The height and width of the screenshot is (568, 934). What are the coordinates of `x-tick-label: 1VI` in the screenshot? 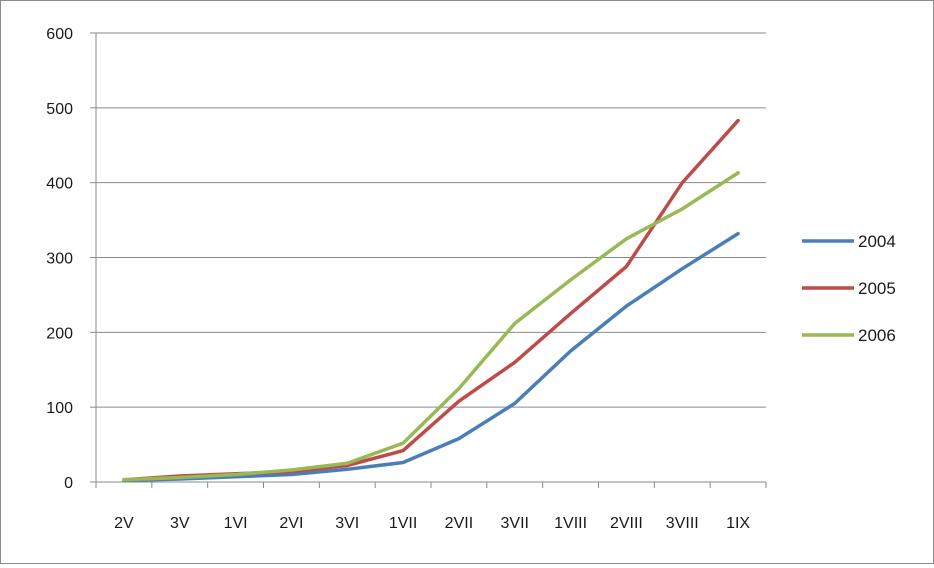 It's located at (236, 523).